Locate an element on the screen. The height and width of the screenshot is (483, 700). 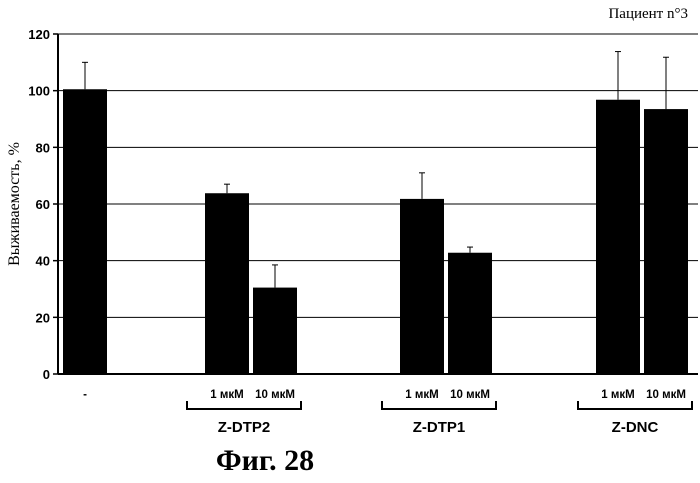
figure-caption: Фиг. 28 is located at coordinates (265, 461).